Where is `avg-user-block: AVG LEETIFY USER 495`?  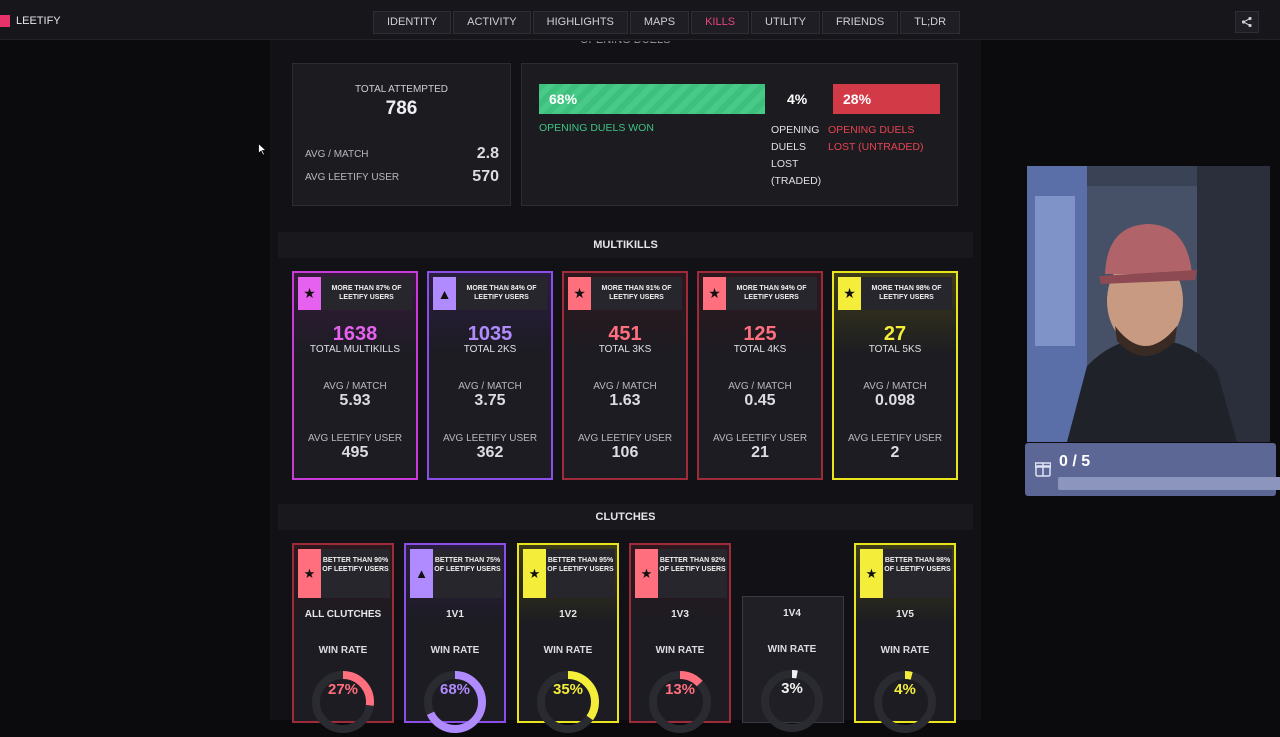 avg-user-block: AVG LEETIFY USER 495 is located at coordinates (355, 448).